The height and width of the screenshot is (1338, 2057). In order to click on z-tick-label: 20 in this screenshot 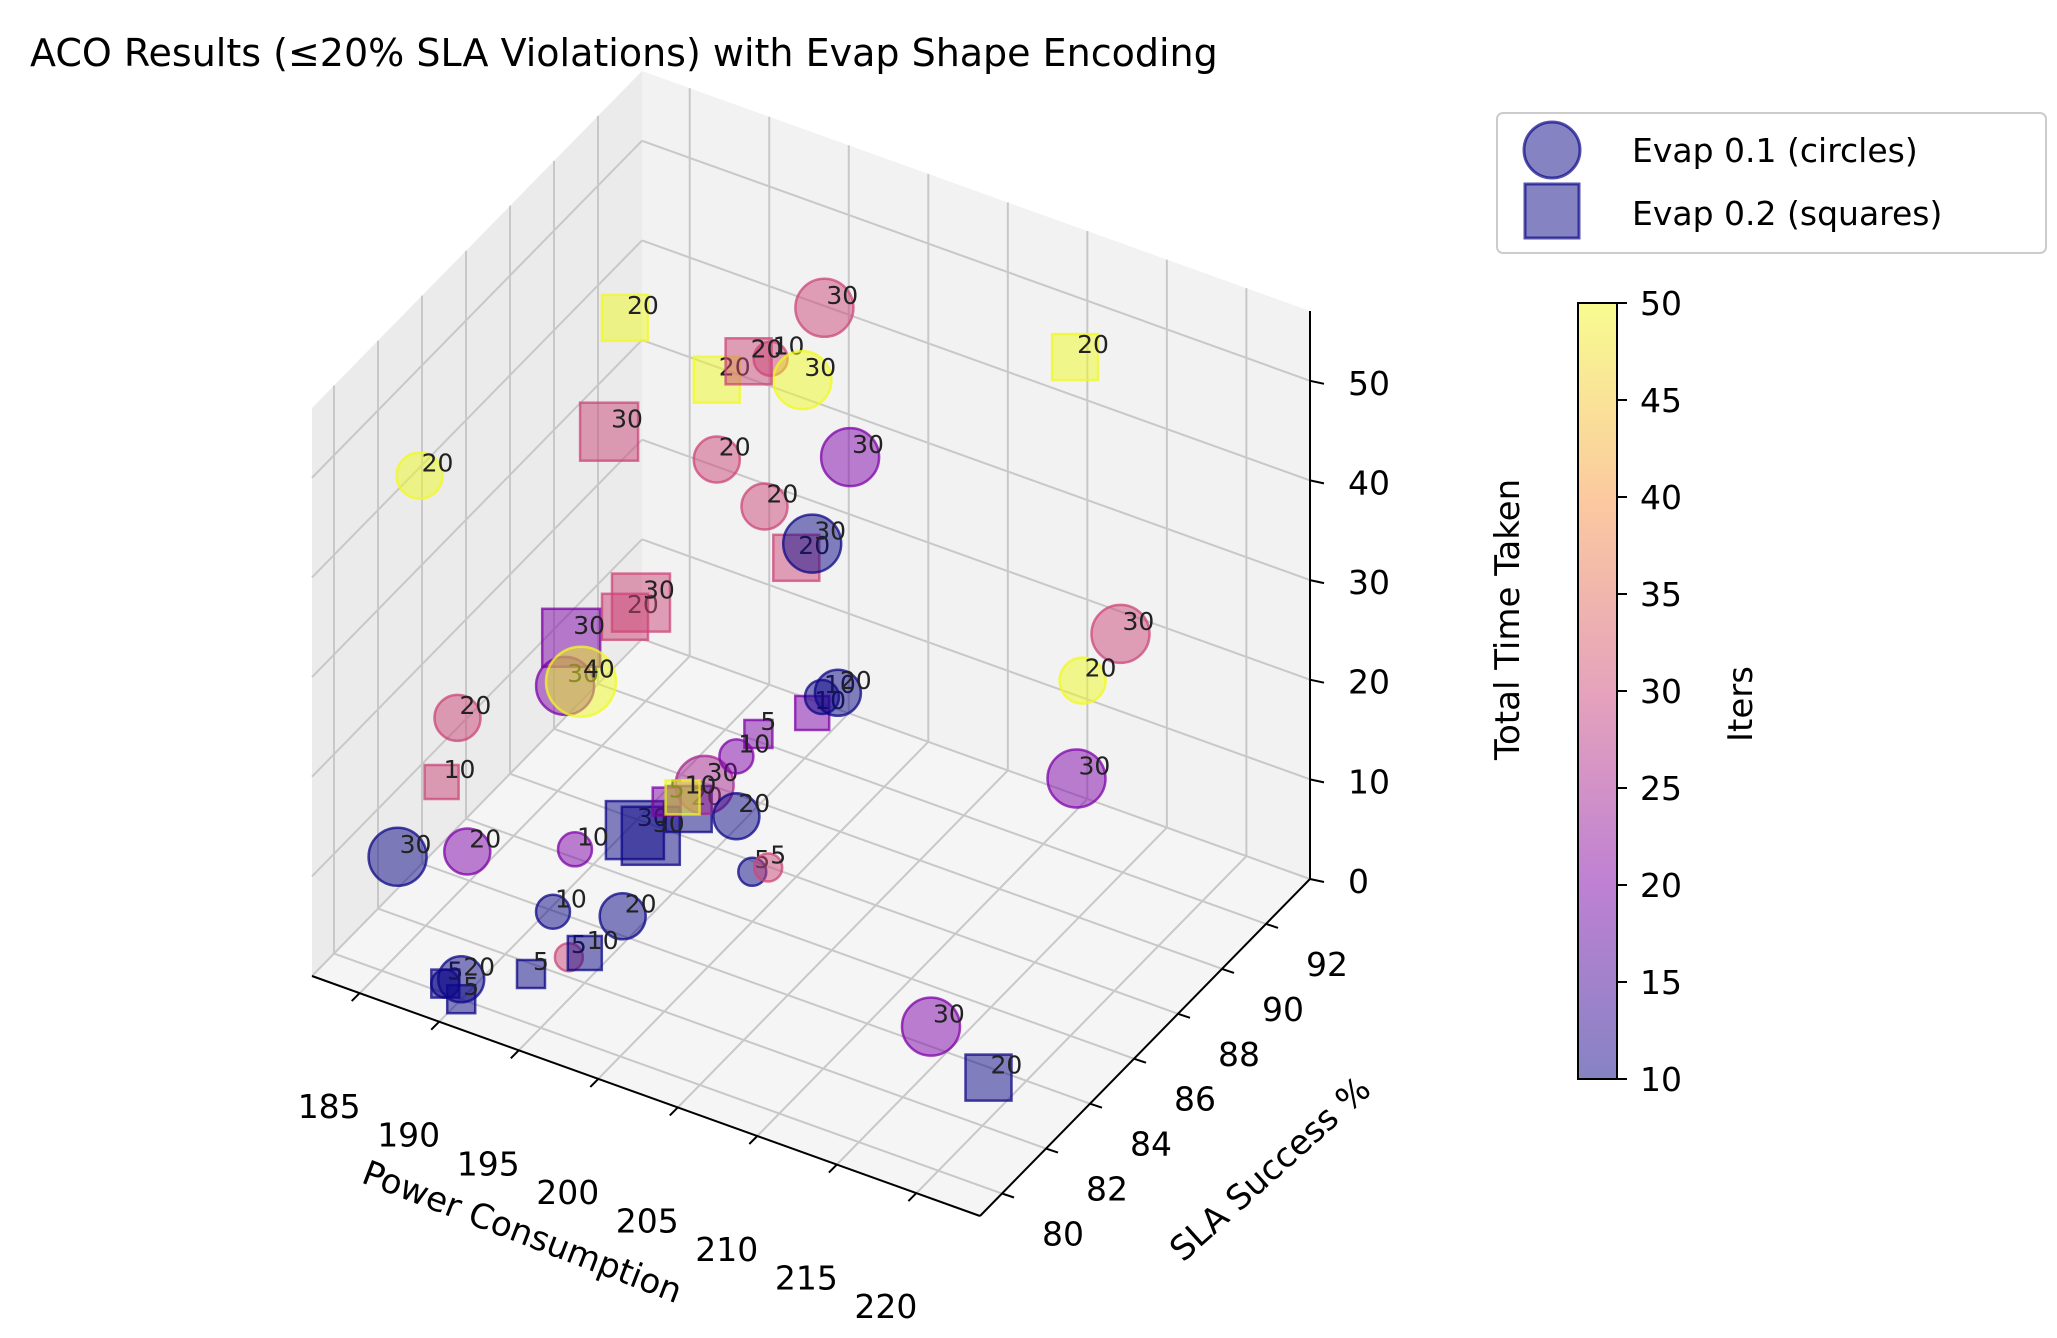, I will do `click(1369, 682)`.